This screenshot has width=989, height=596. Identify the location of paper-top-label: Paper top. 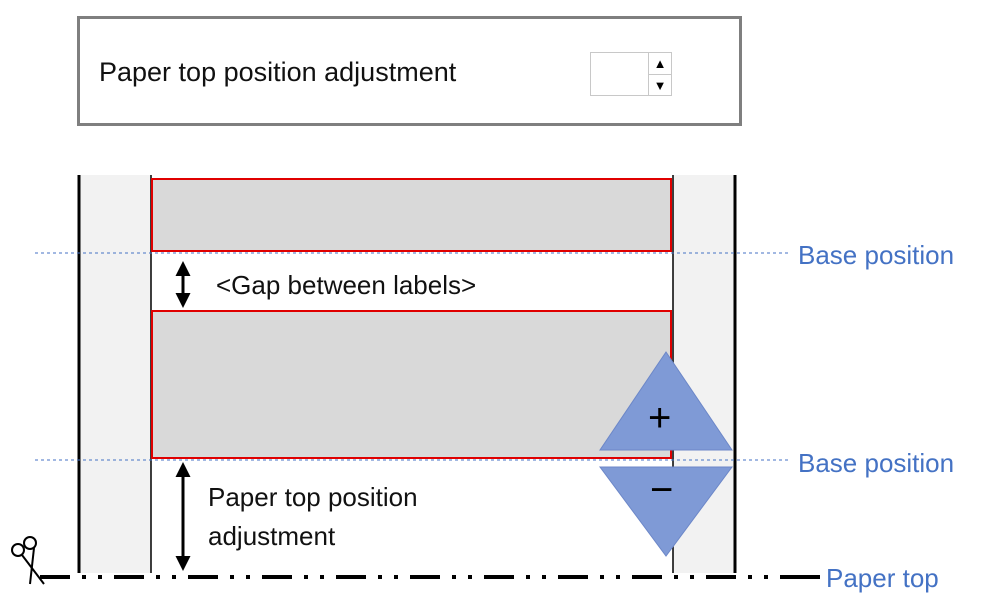
(882, 578).